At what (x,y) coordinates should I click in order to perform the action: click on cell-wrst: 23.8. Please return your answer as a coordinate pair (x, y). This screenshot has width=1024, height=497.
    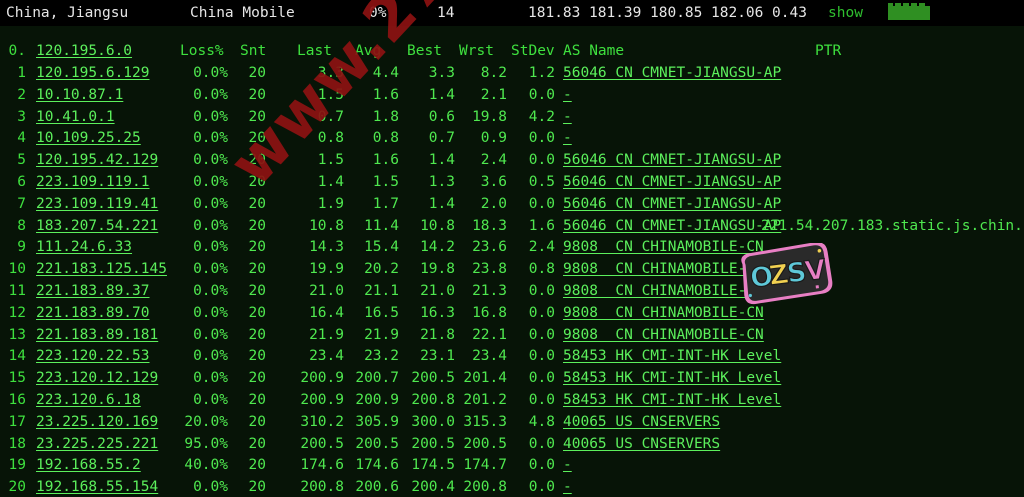
    Looking at the image, I should click on (489, 269).